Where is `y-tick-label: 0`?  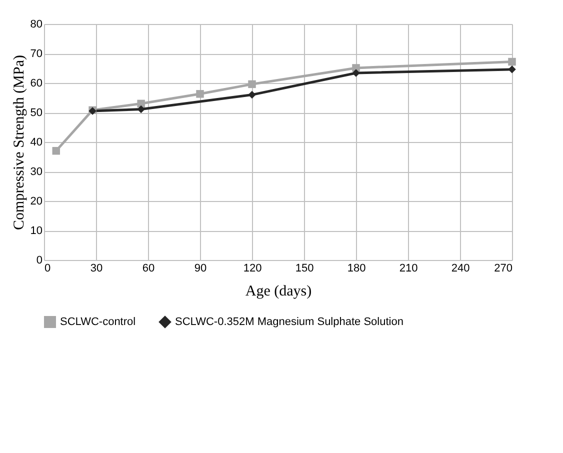 y-tick-label: 0 is located at coordinates (39, 260).